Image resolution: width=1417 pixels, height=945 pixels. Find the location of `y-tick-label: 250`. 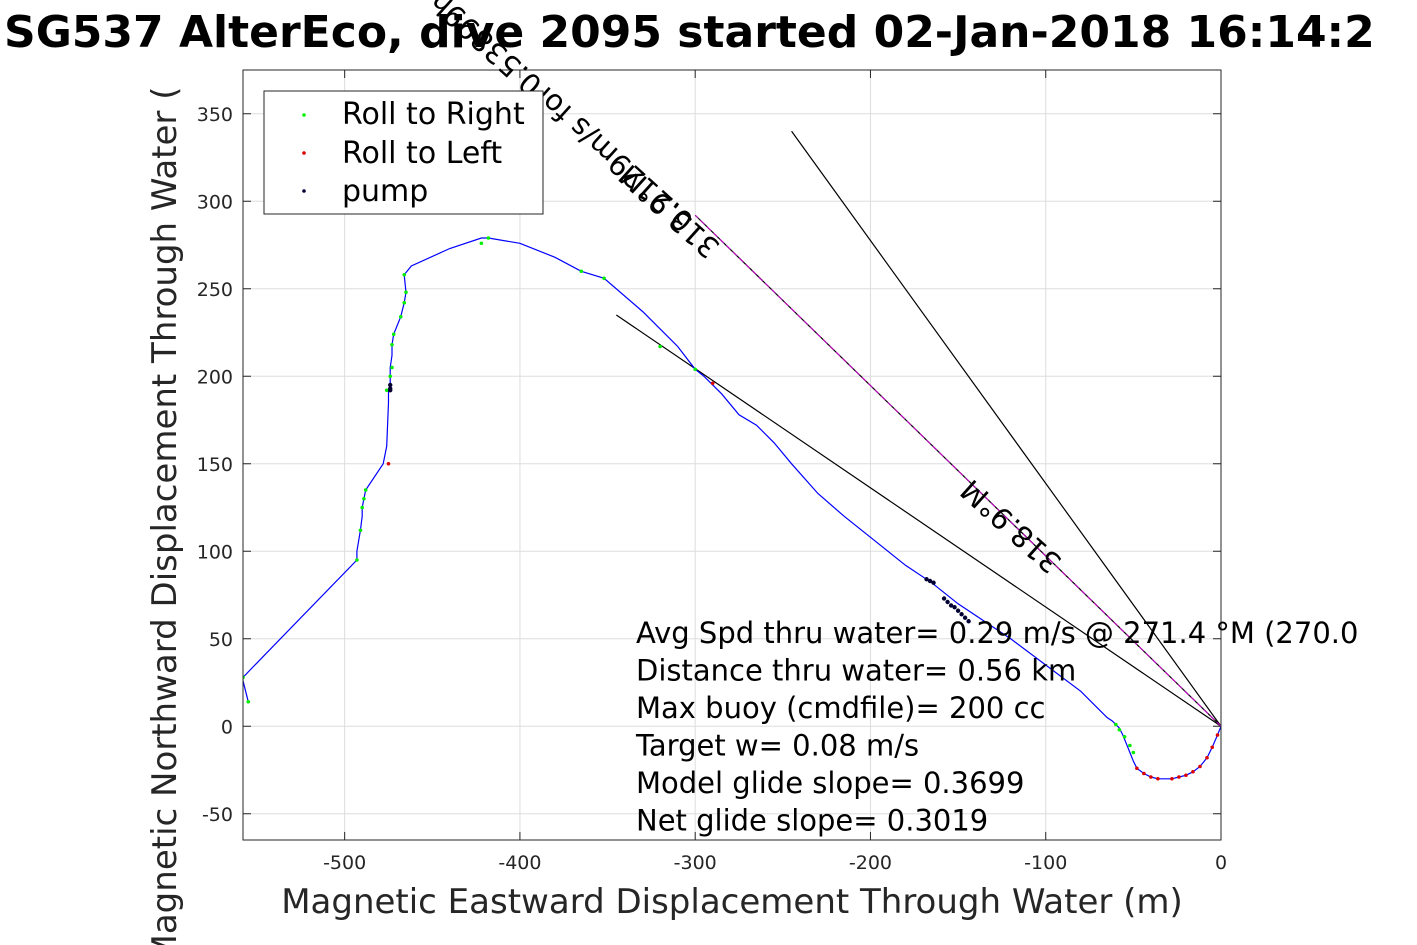

y-tick-label: 250 is located at coordinates (215, 290).